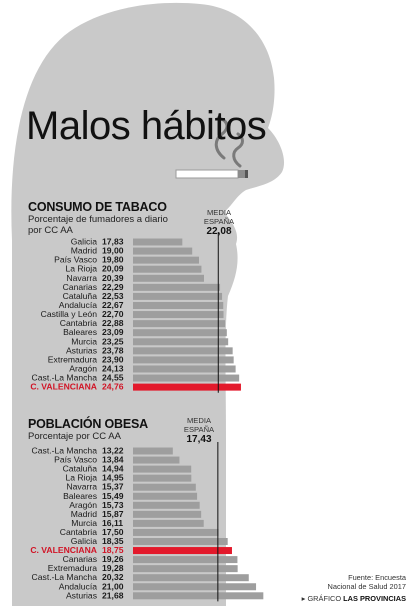  I want to click on obesidad-value-label: 15,37, so click(113, 487).